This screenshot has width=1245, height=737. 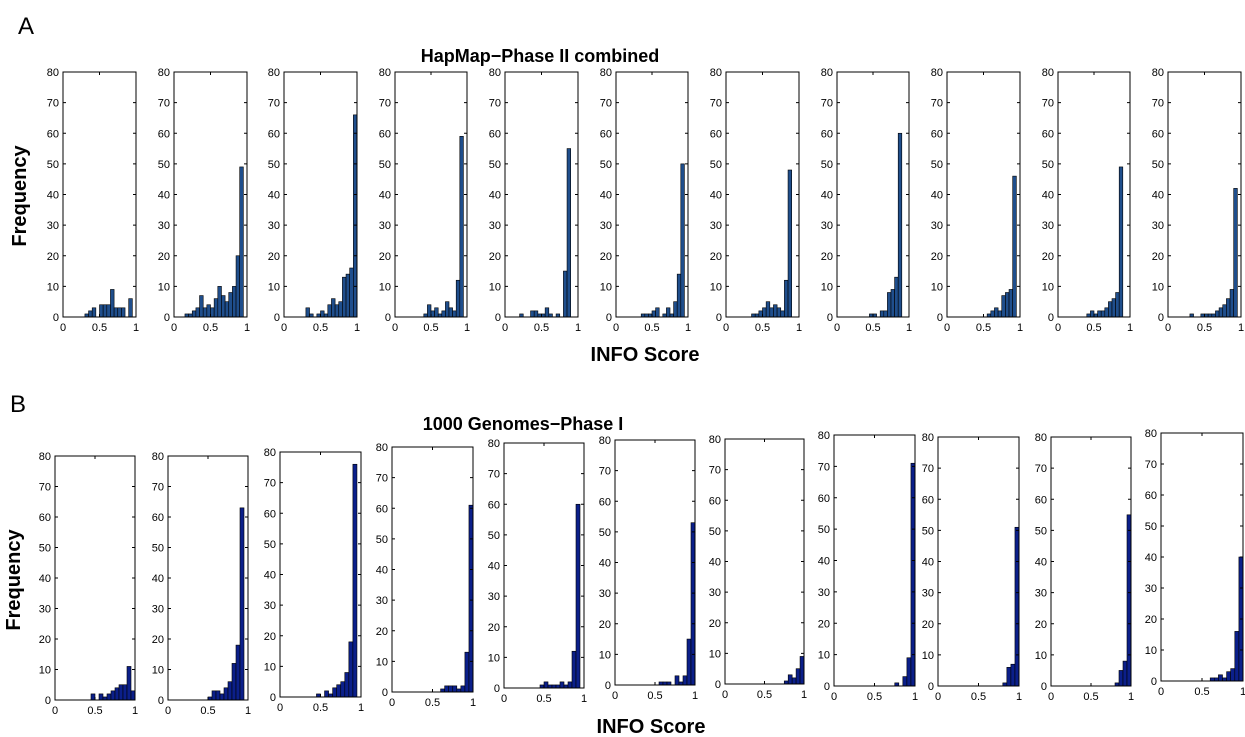 I want to click on panel-b-letter: B, so click(x=18, y=404).